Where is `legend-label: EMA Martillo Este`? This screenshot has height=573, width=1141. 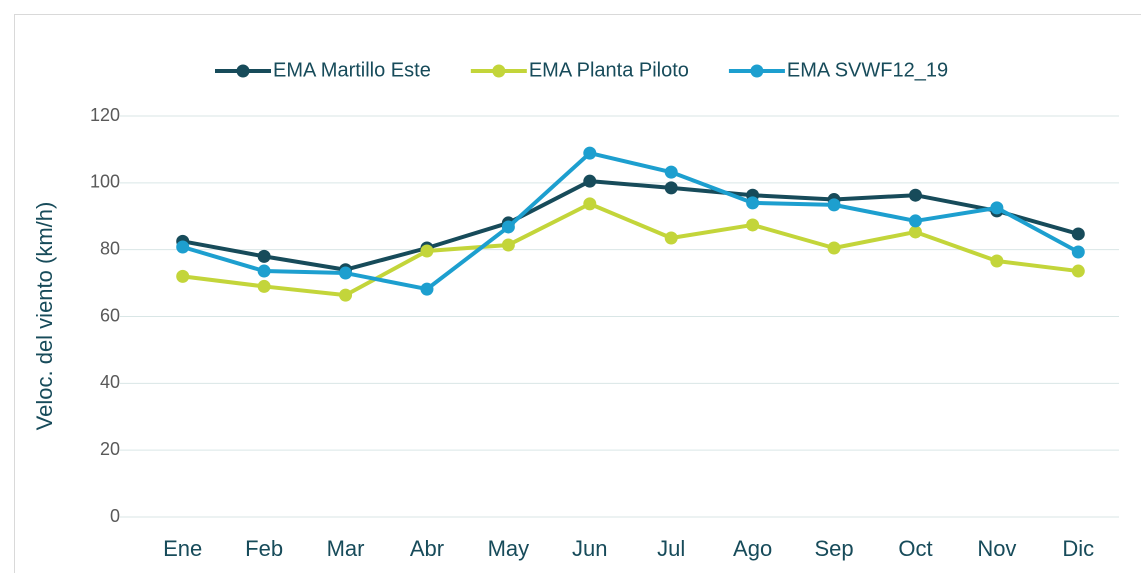
legend-label: EMA Martillo Este is located at coordinates (352, 70).